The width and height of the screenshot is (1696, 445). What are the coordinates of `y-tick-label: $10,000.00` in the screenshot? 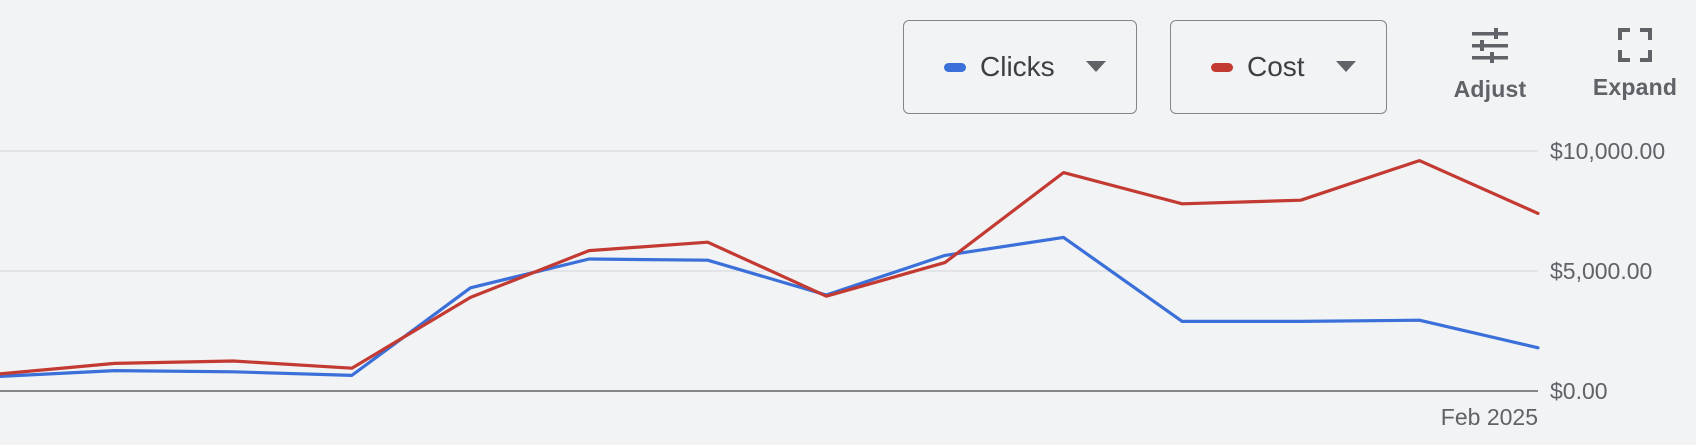 It's located at (1607, 151).